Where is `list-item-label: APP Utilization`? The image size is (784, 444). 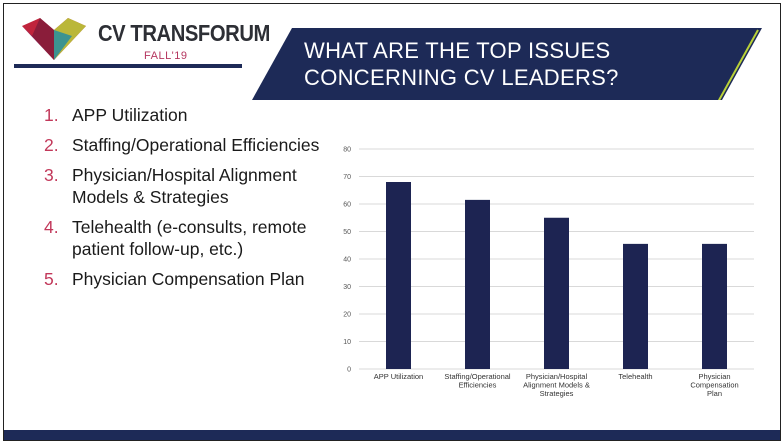 list-item-label: APP Utilization is located at coordinates (130, 115).